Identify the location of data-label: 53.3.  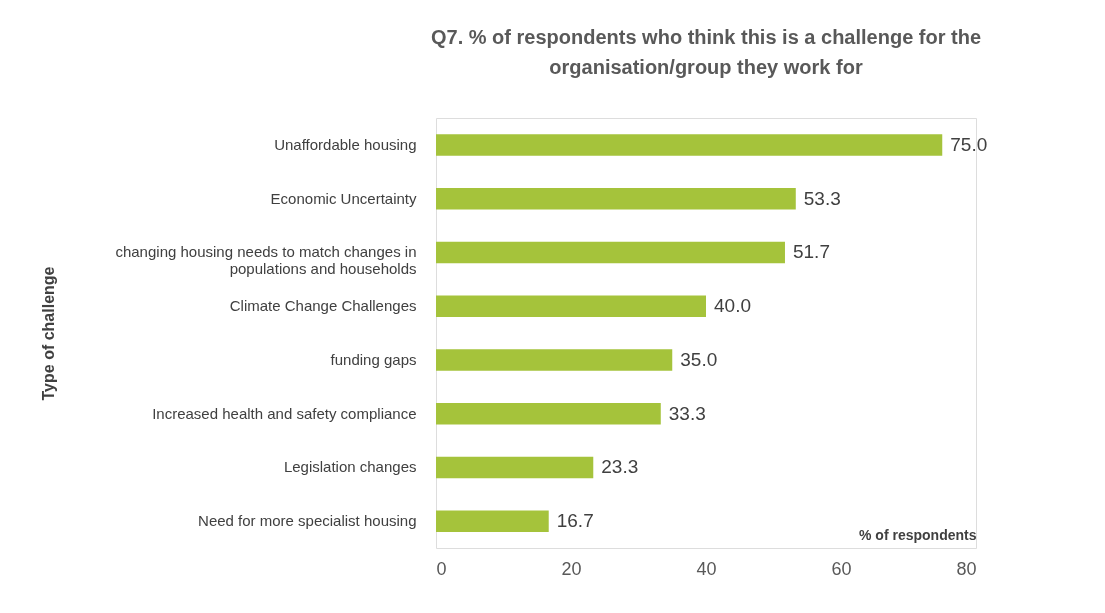
(822, 198).